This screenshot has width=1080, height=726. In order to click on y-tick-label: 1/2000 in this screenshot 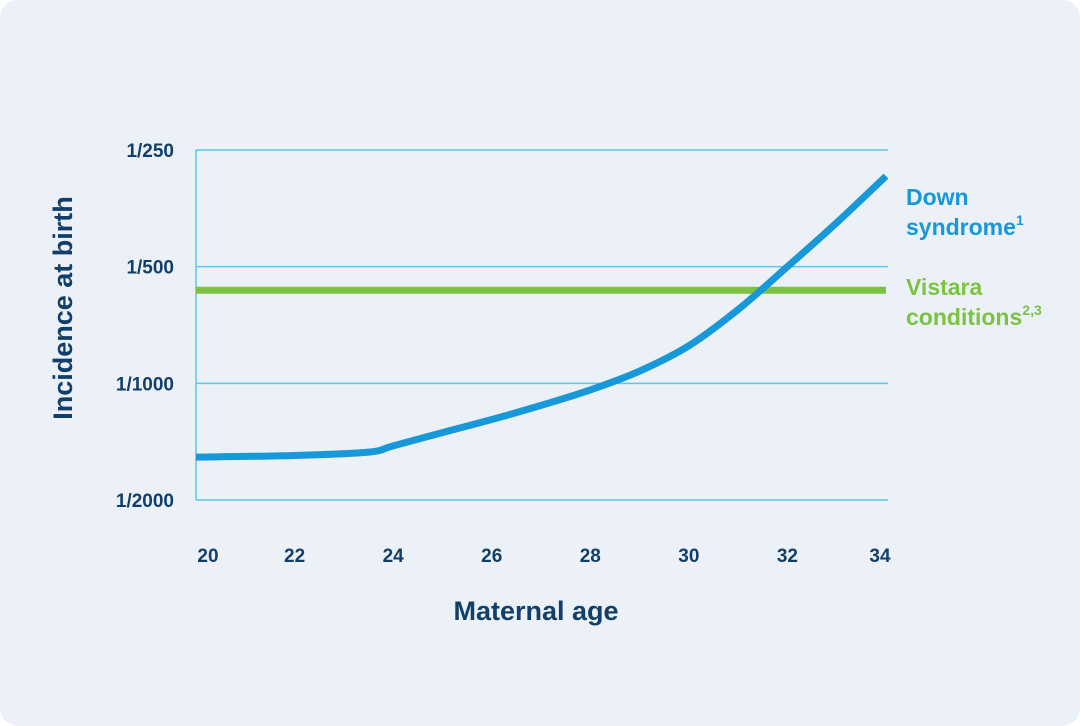, I will do `click(145, 501)`.